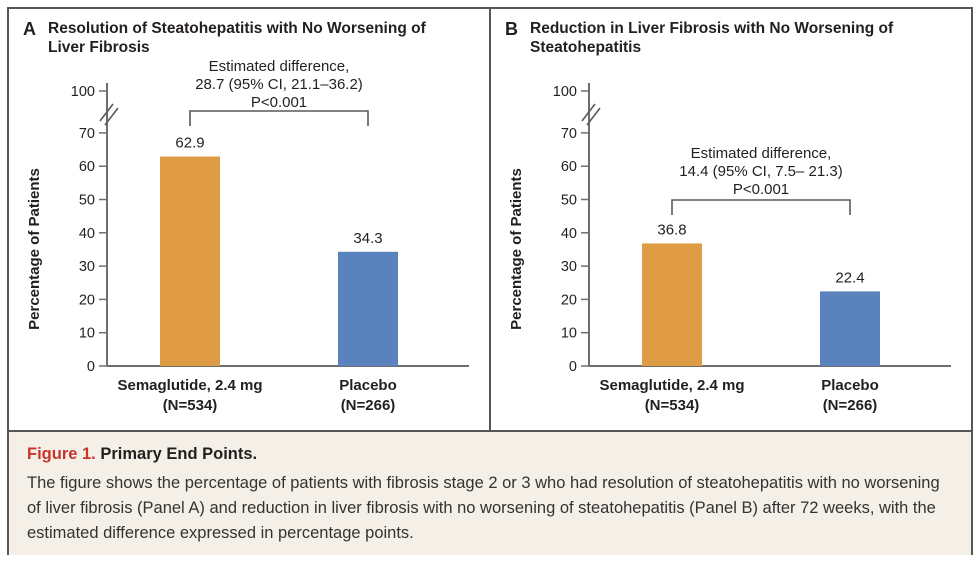  What do you see at coordinates (29, 29) in the screenshot?
I see `panel-a-letter: A` at bounding box center [29, 29].